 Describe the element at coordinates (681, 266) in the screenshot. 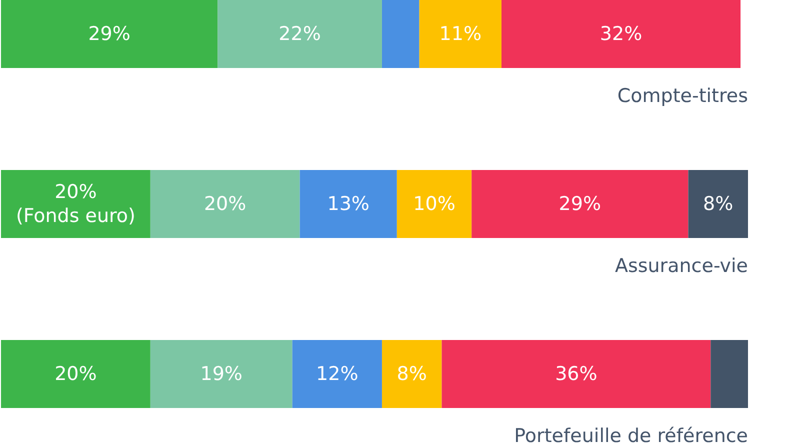

I see `y-tick-label: Assurance-vie` at that location.